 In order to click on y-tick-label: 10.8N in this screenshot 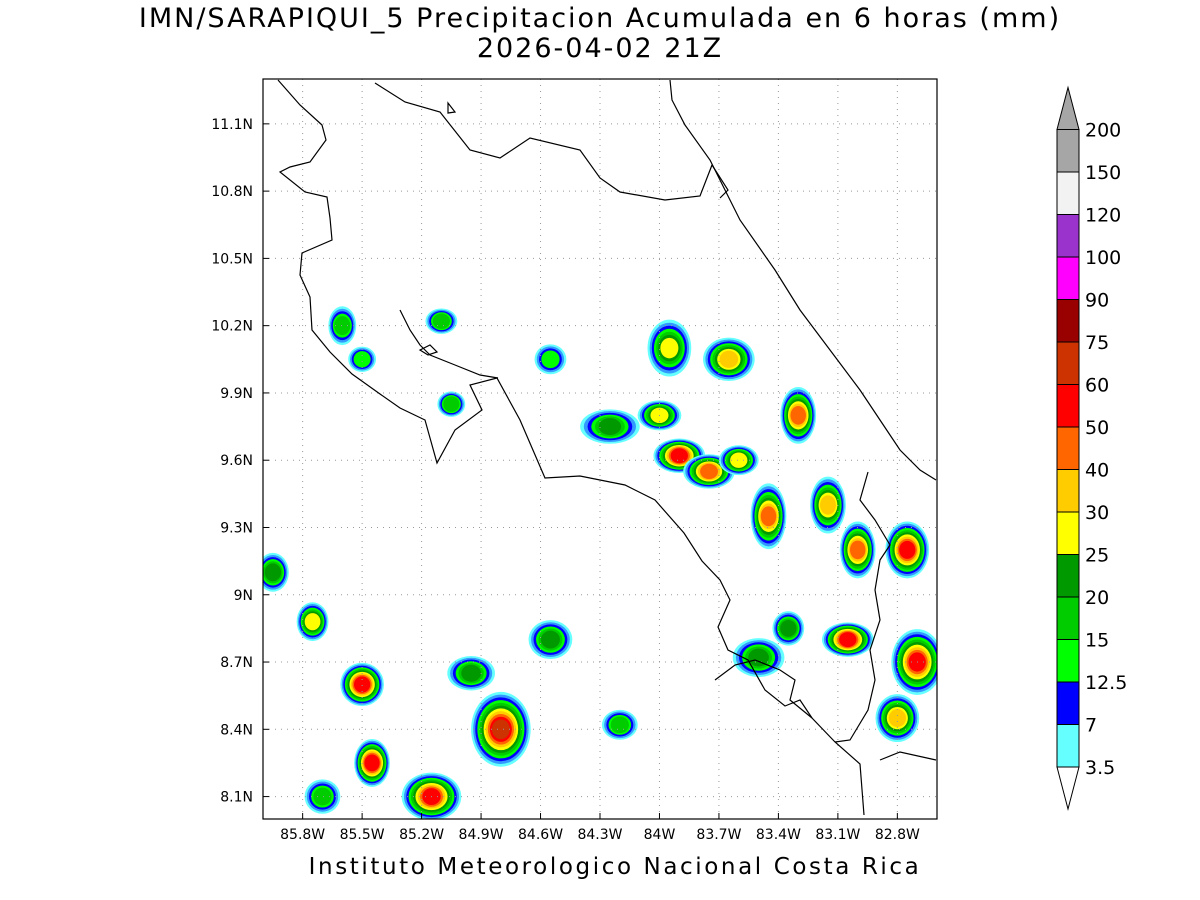, I will do `click(232, 192)`.